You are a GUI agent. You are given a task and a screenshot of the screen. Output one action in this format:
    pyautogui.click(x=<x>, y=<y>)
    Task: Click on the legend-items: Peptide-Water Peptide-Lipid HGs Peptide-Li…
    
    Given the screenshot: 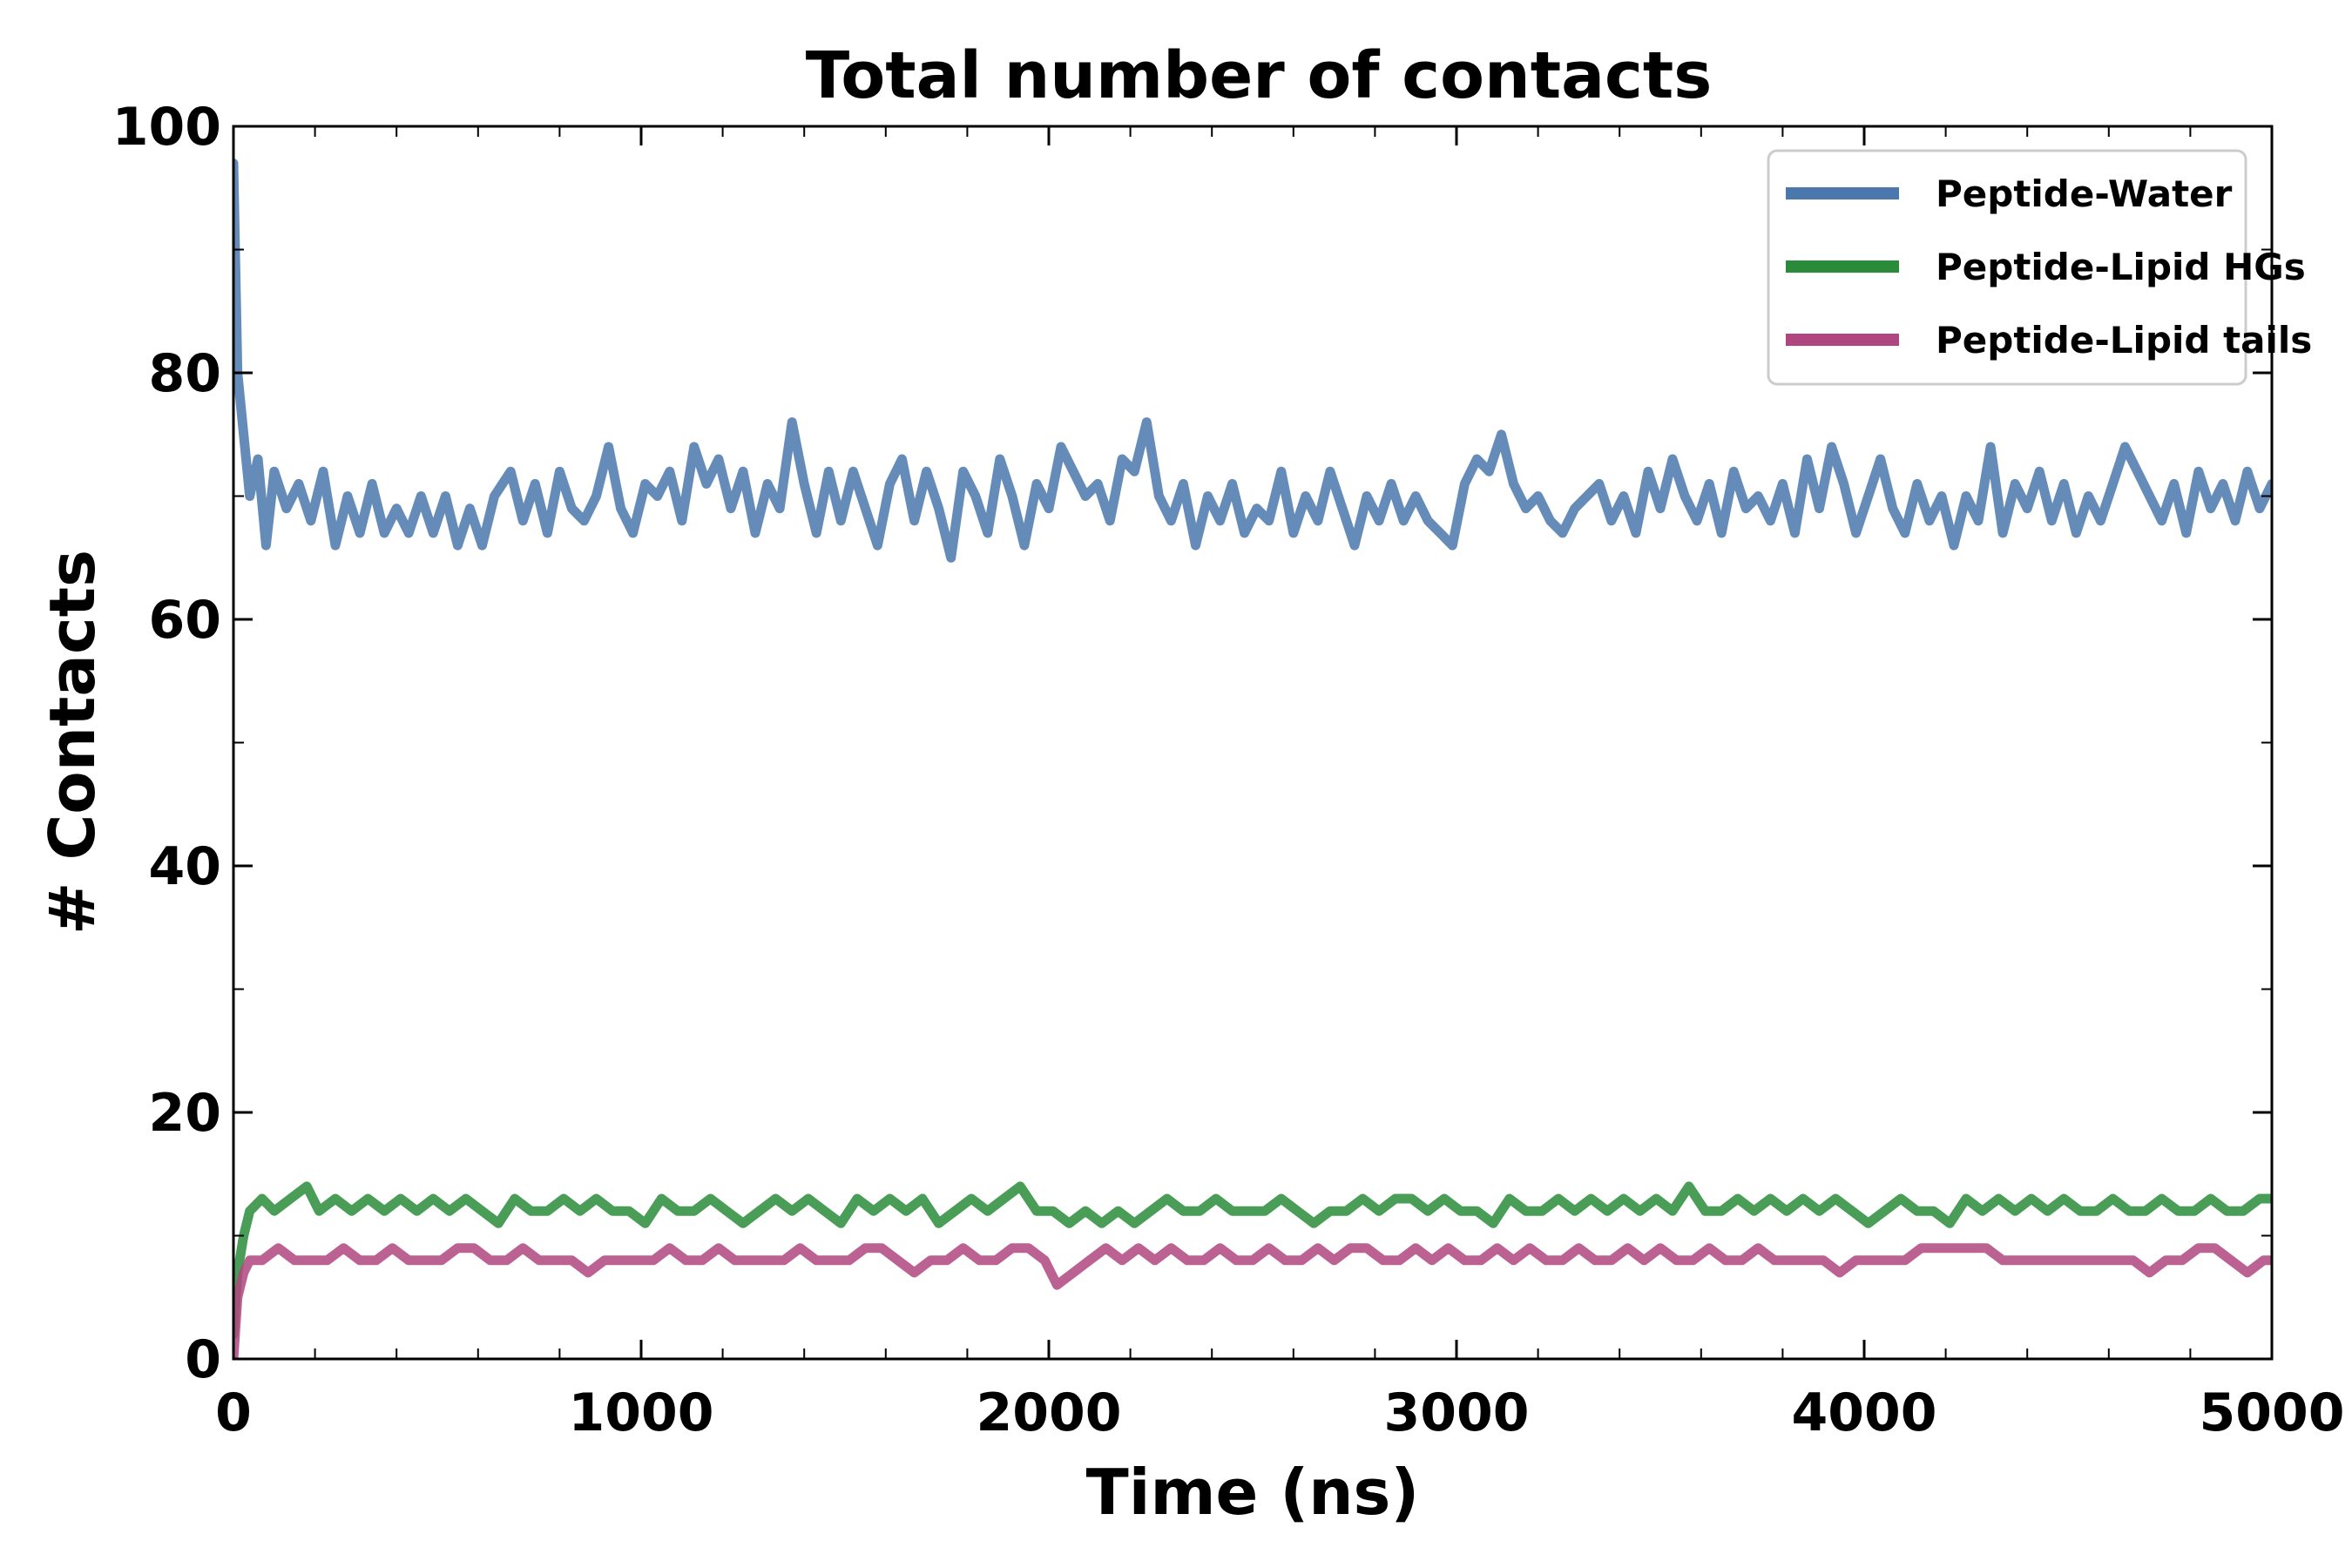 What is the action you would take?
    pyautogui.click(x=2049, y=267)
    